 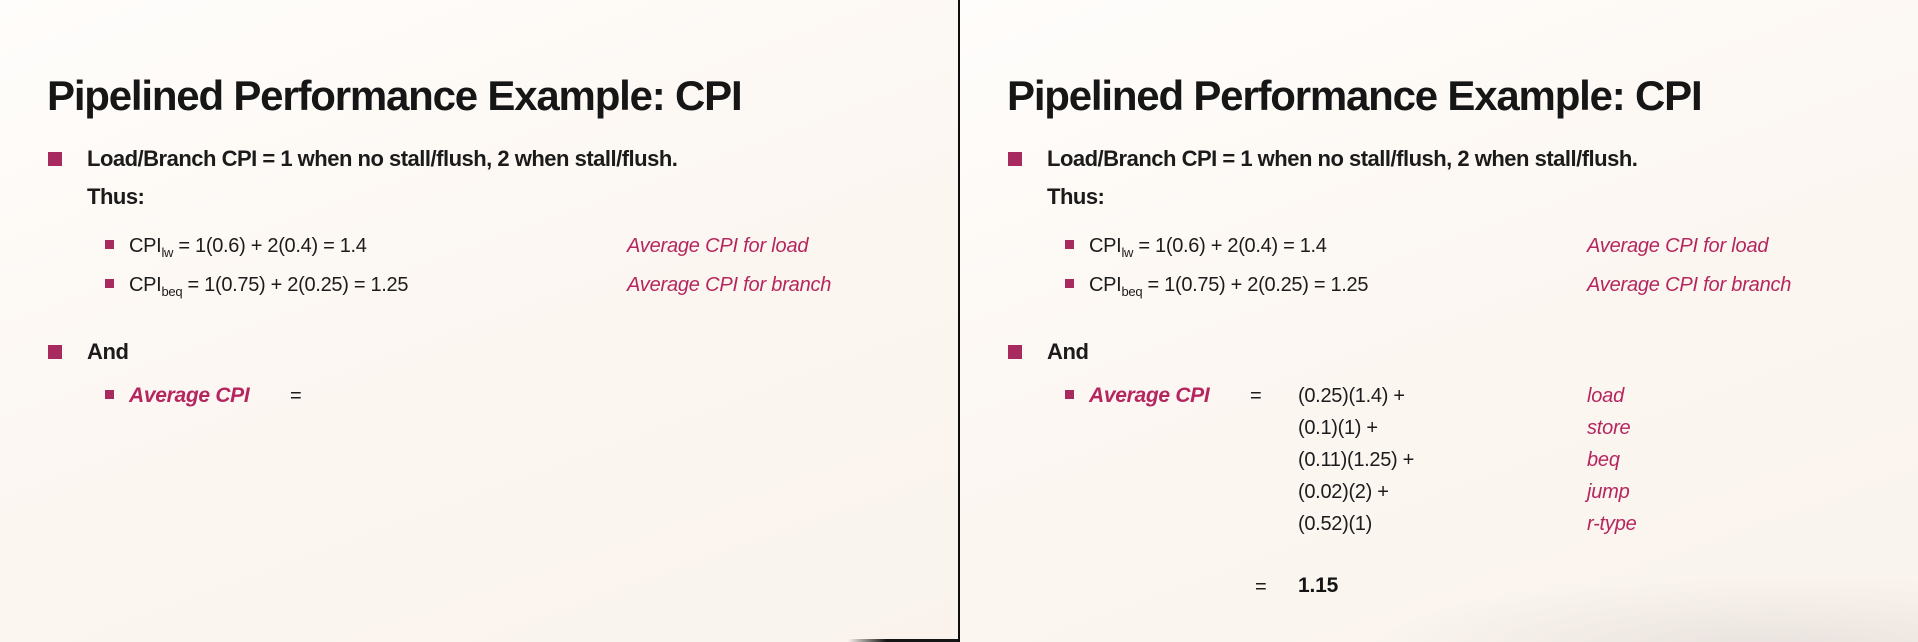 I want to click on note-beq-type: beq, so click(x=1603, y=460).